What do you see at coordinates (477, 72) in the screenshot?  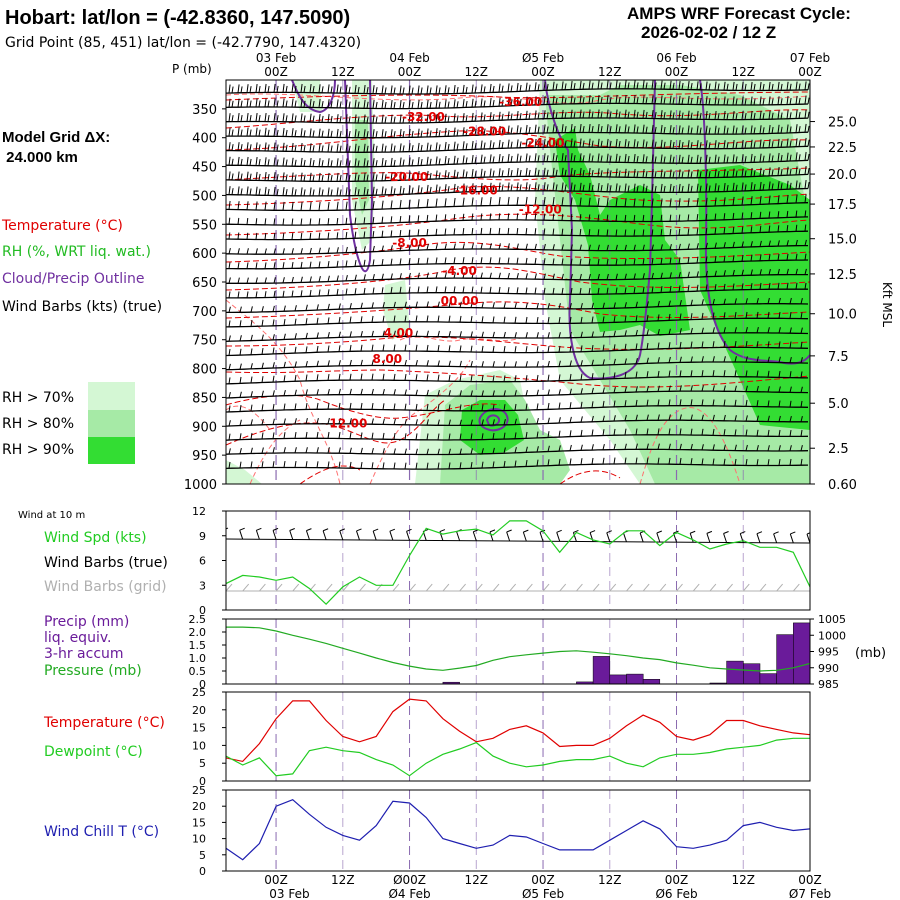 I see `top-hour-label: 12Z` at bounding box center [477, 72].